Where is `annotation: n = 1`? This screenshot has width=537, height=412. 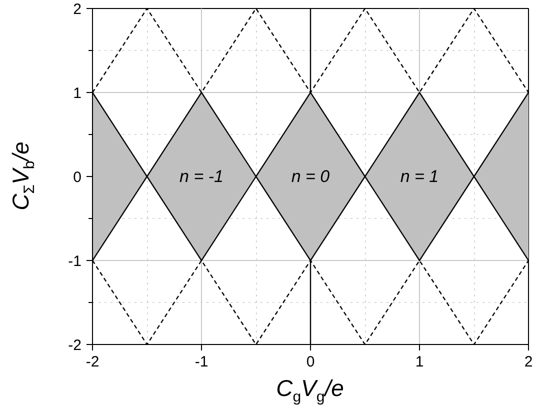
annotation: n = 1 is located at coordinates (419, 176).